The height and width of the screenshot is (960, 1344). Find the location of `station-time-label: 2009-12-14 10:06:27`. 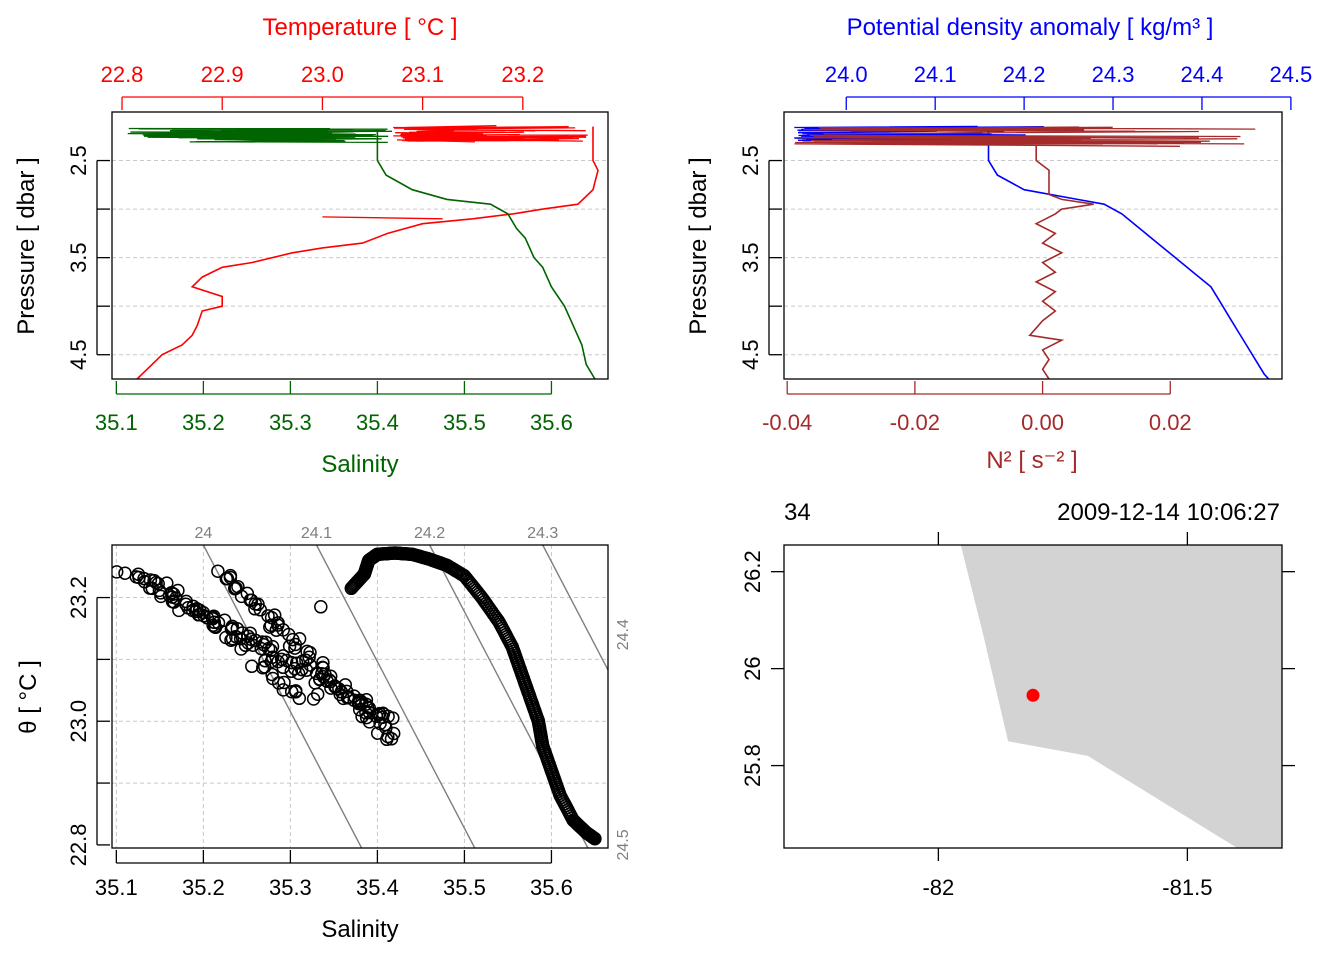

station-time-label: 2009-12-14 10:06:27 is located at coordinates (1168, 512).